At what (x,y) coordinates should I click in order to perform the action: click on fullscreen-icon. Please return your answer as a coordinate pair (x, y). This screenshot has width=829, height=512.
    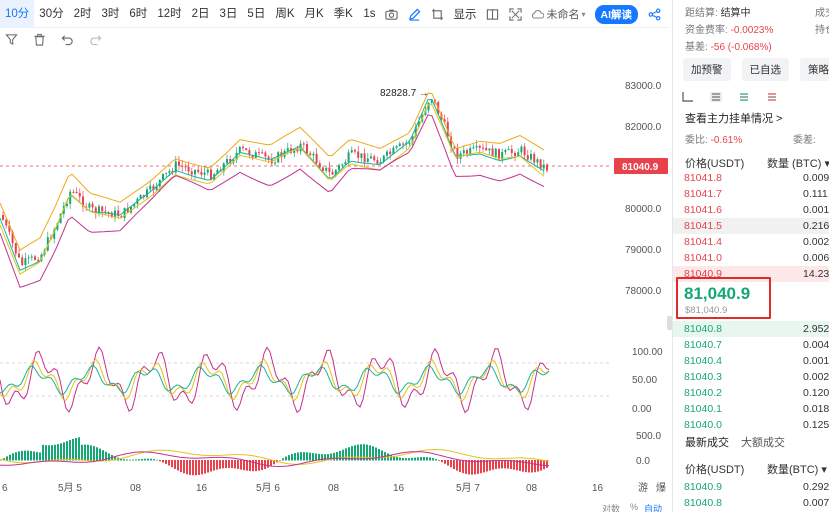
    Looking at the image, I should click on (515, 14).